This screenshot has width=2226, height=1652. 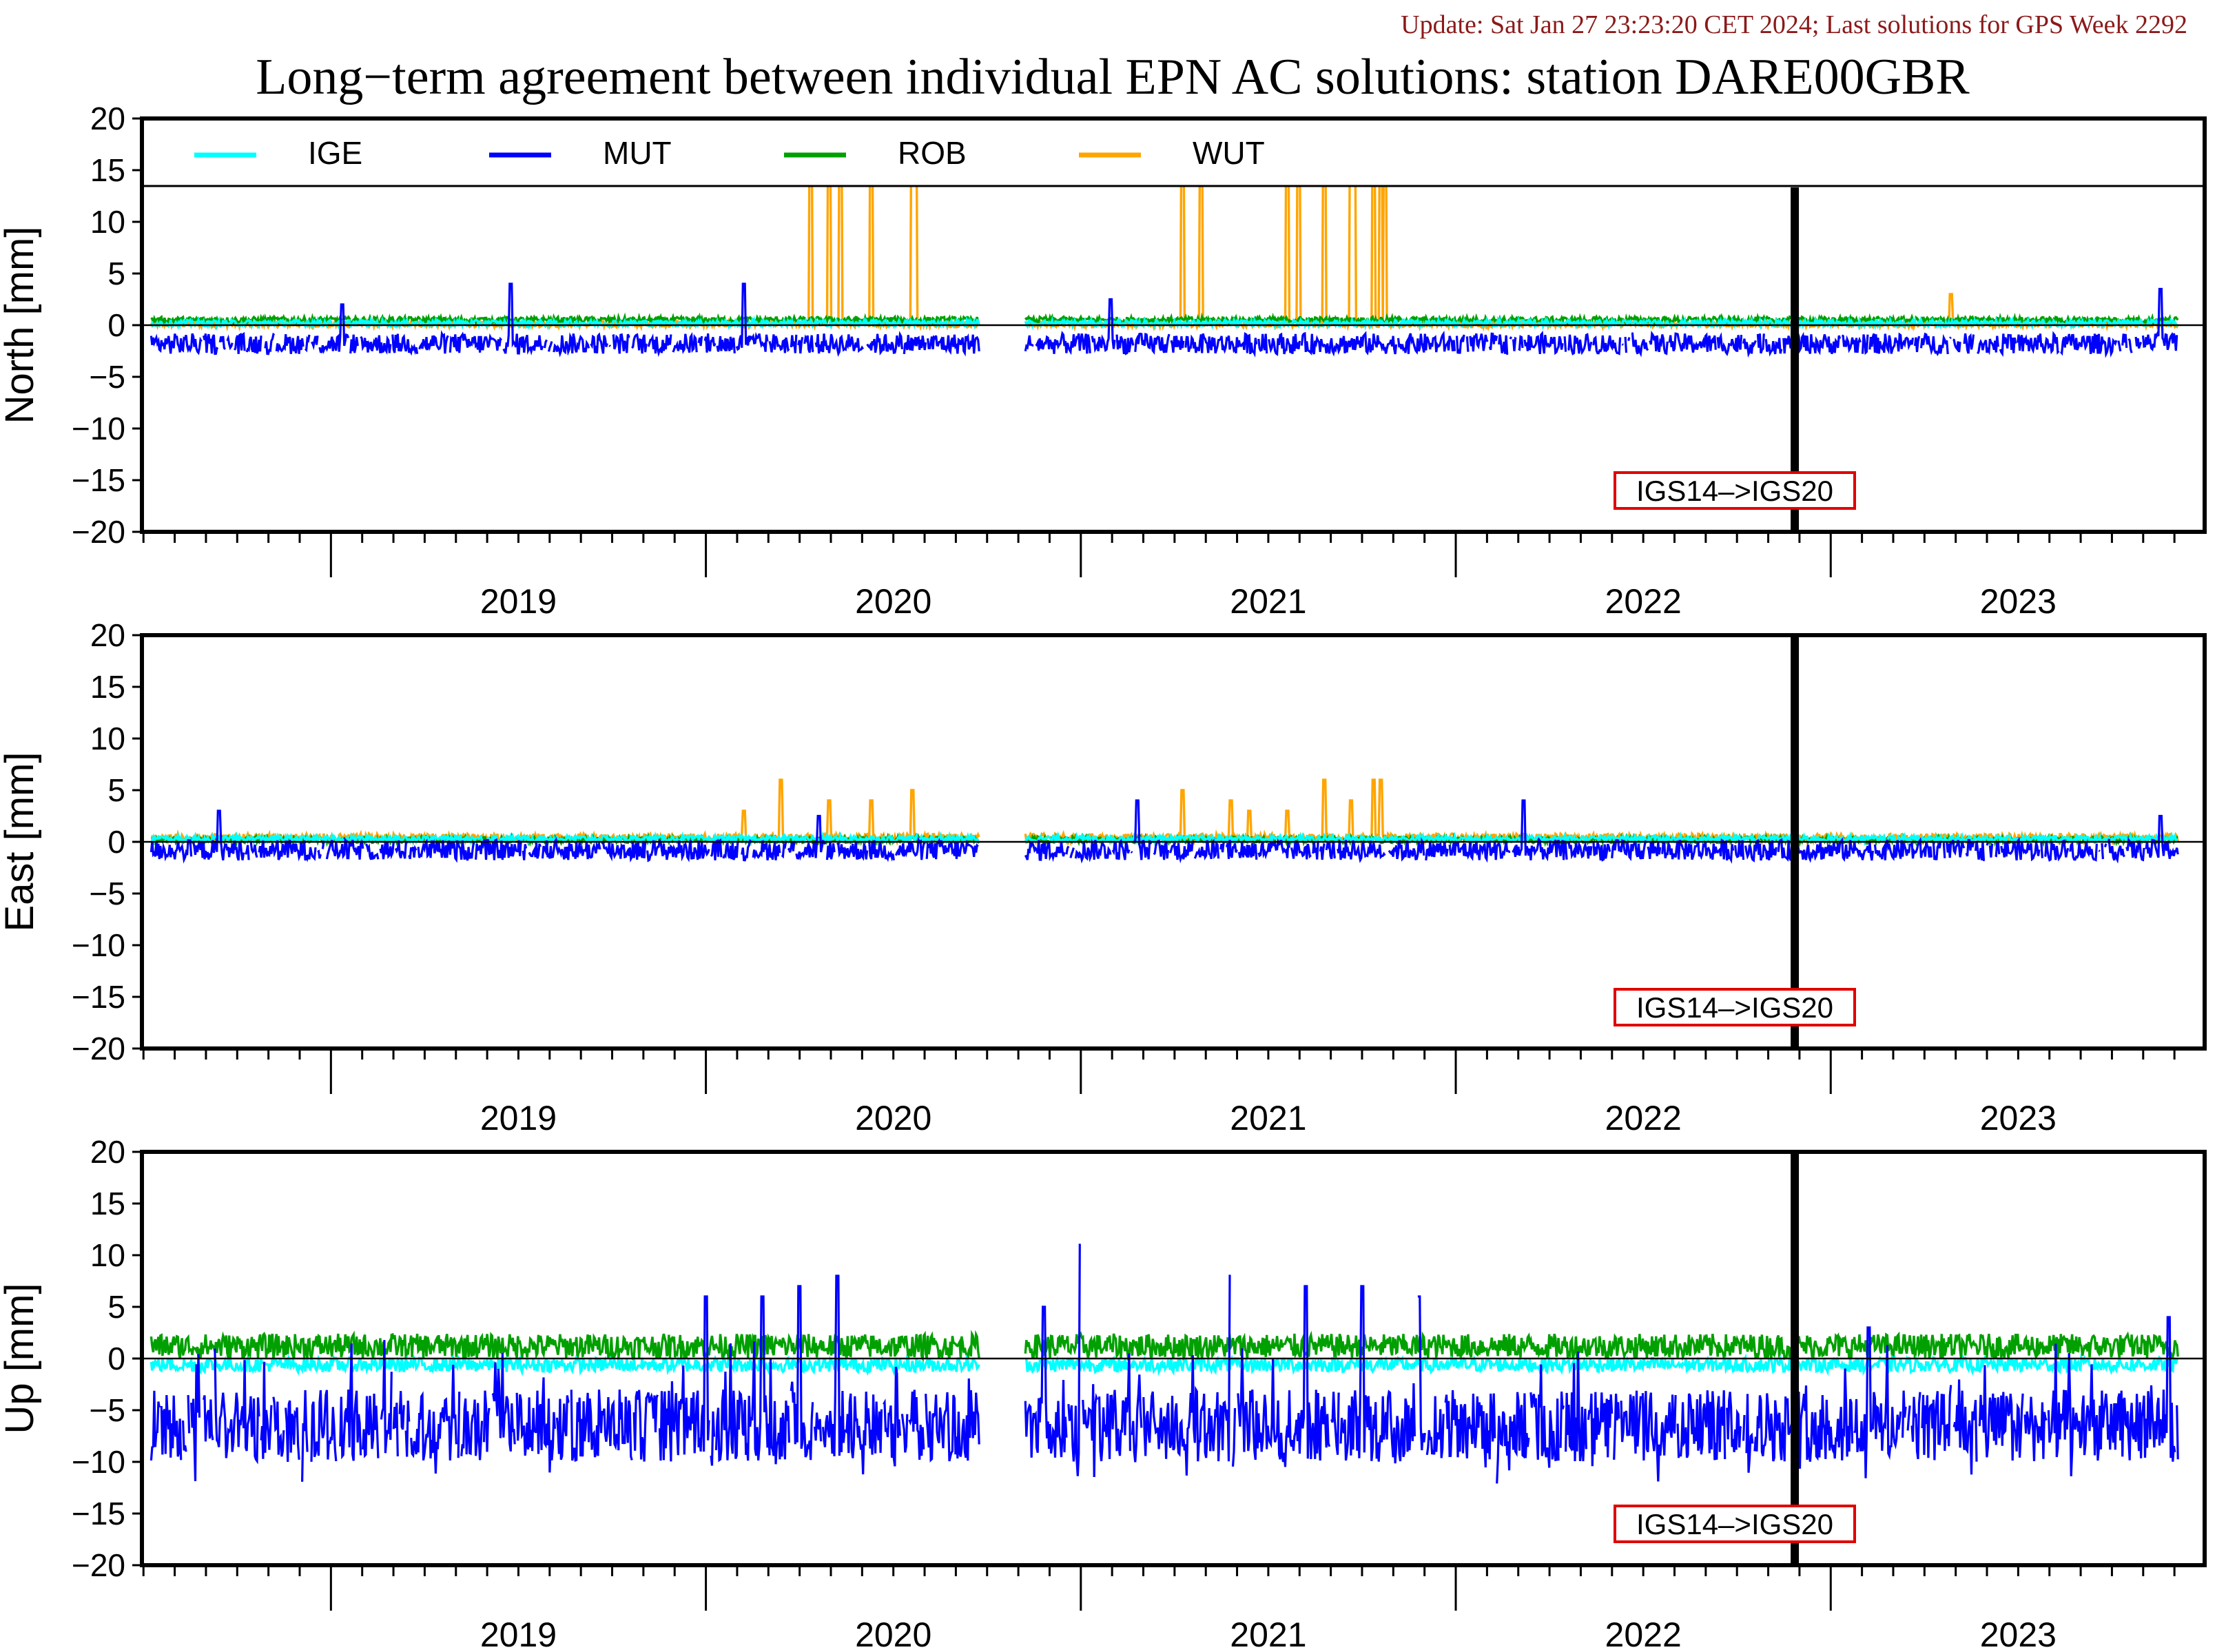 What do you see at coordinates (932, 153) in the screenshot?
I see `legend-label-rob: ROB` at bounding box center [932, 153].